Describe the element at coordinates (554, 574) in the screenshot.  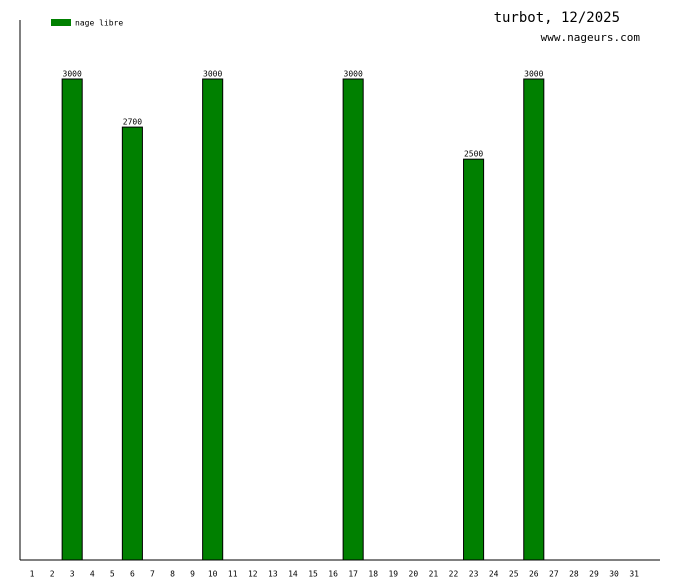
I see `x-tick-label: 27` at that location.